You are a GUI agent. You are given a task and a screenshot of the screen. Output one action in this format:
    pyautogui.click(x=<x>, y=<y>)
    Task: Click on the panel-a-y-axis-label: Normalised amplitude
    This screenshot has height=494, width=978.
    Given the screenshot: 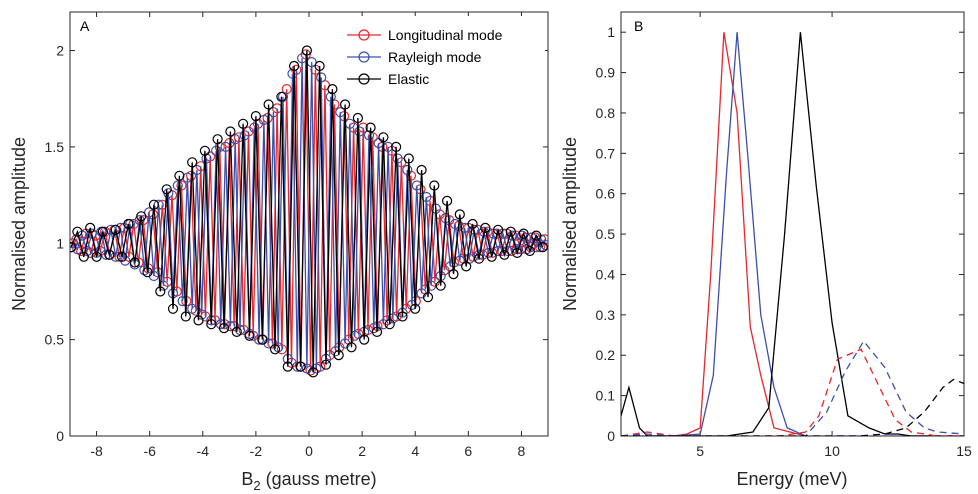 What is the action you would take?
    pyautogui.click(x=19, y=224)
    